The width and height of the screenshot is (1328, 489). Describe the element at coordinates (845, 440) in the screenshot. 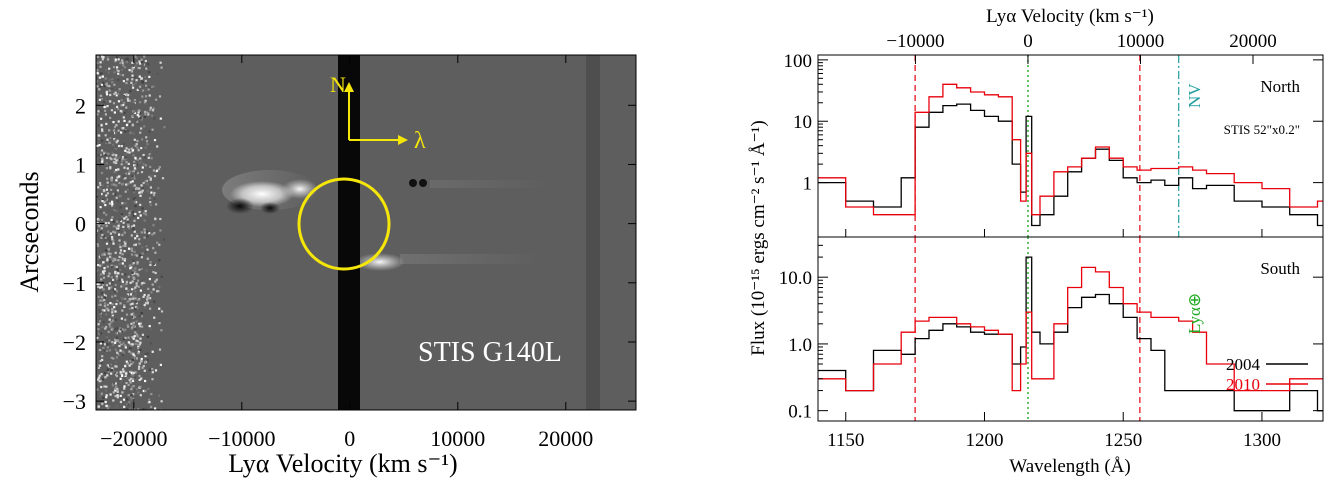

I see `wavelength-tick-label: 1150` at that location.